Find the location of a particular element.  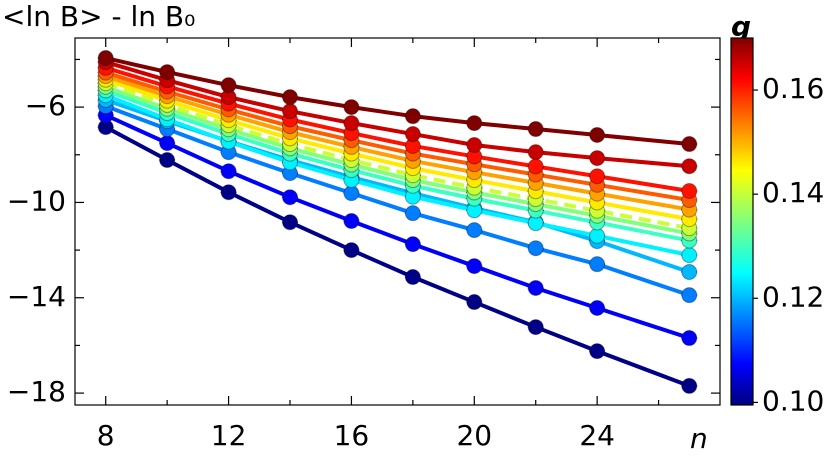

colorbar is located at coordinates (742, 221).